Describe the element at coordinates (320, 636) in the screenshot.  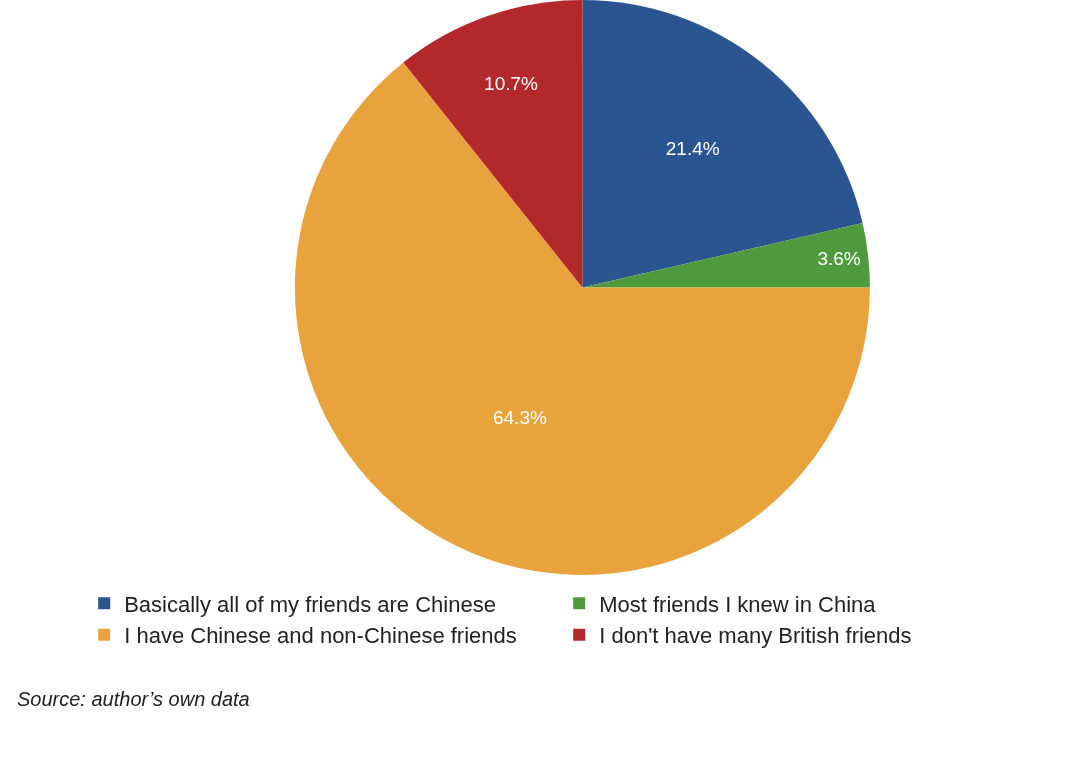
I see `legend-label: I have Chinese and non-Chinese friends` at that location.